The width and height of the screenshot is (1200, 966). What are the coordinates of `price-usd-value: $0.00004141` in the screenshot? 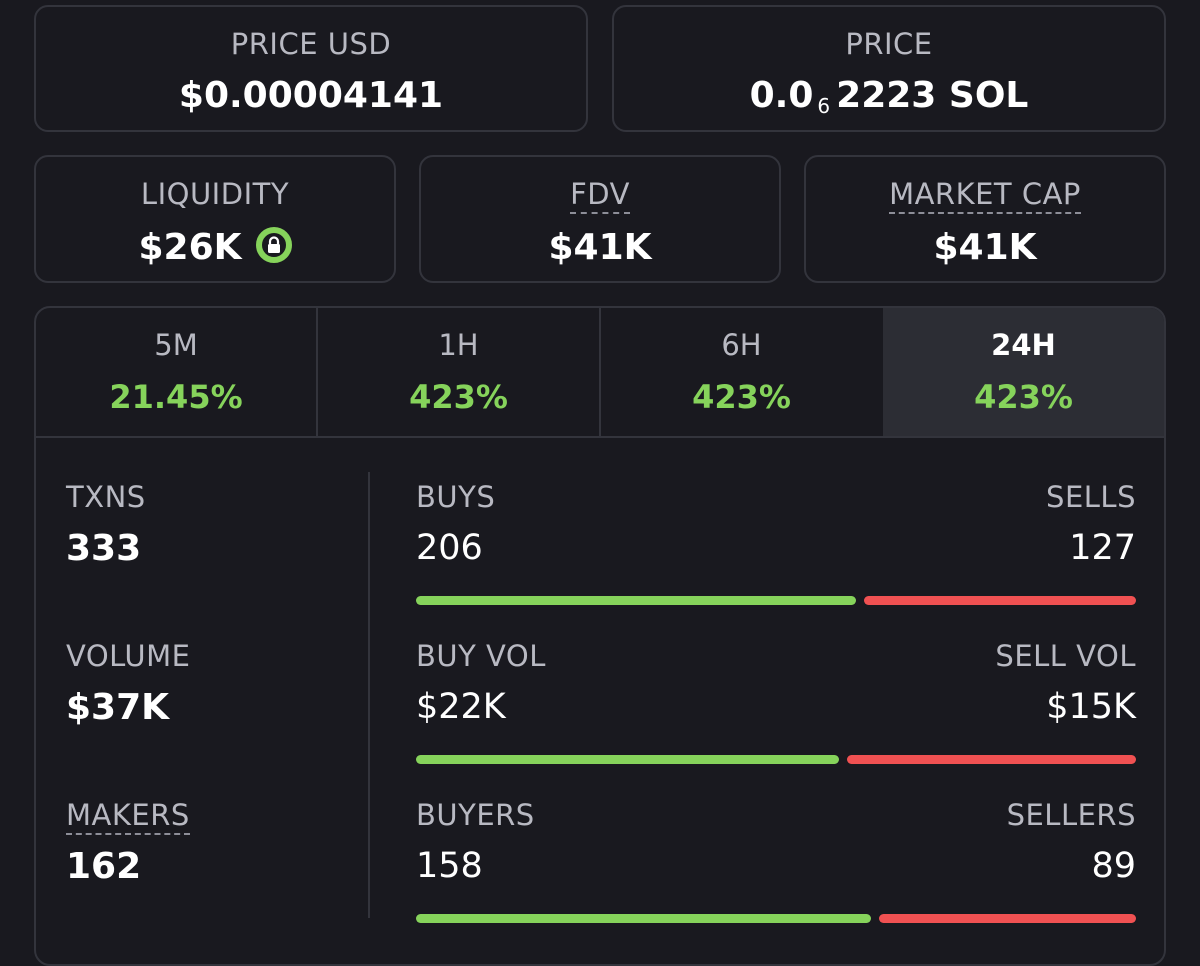 It's located at (311, 95).